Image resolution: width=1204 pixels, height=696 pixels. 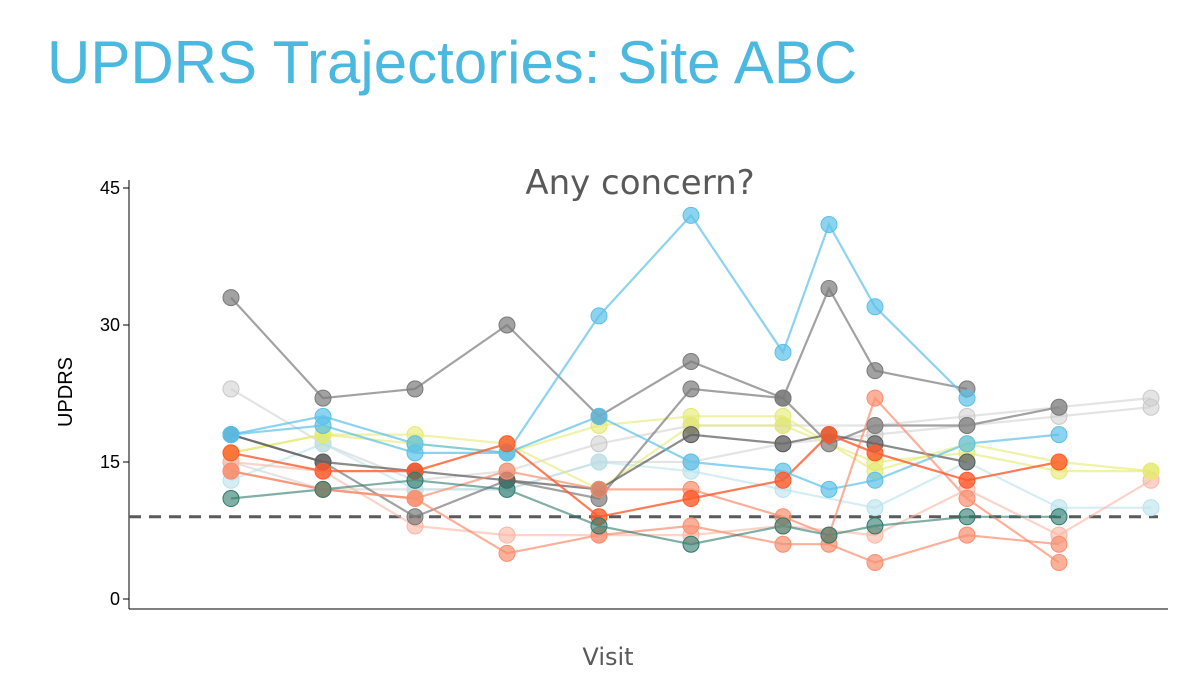 What do you see at coordinates (110, 325) in the screenshot?
I see `y-tick-label: 30` at bounding box center [110, 325].